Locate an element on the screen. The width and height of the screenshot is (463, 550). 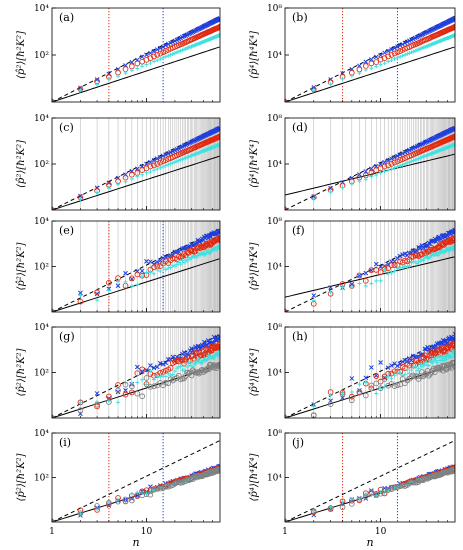
panel-label: (e) is located at coordinates (66, 230).